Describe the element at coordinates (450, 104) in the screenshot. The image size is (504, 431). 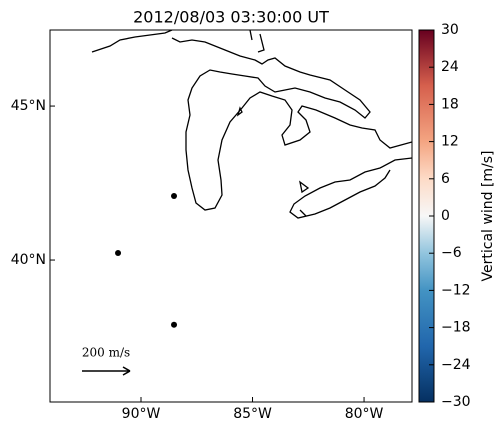
I see `colorbar-tick-label: 18` at that location.